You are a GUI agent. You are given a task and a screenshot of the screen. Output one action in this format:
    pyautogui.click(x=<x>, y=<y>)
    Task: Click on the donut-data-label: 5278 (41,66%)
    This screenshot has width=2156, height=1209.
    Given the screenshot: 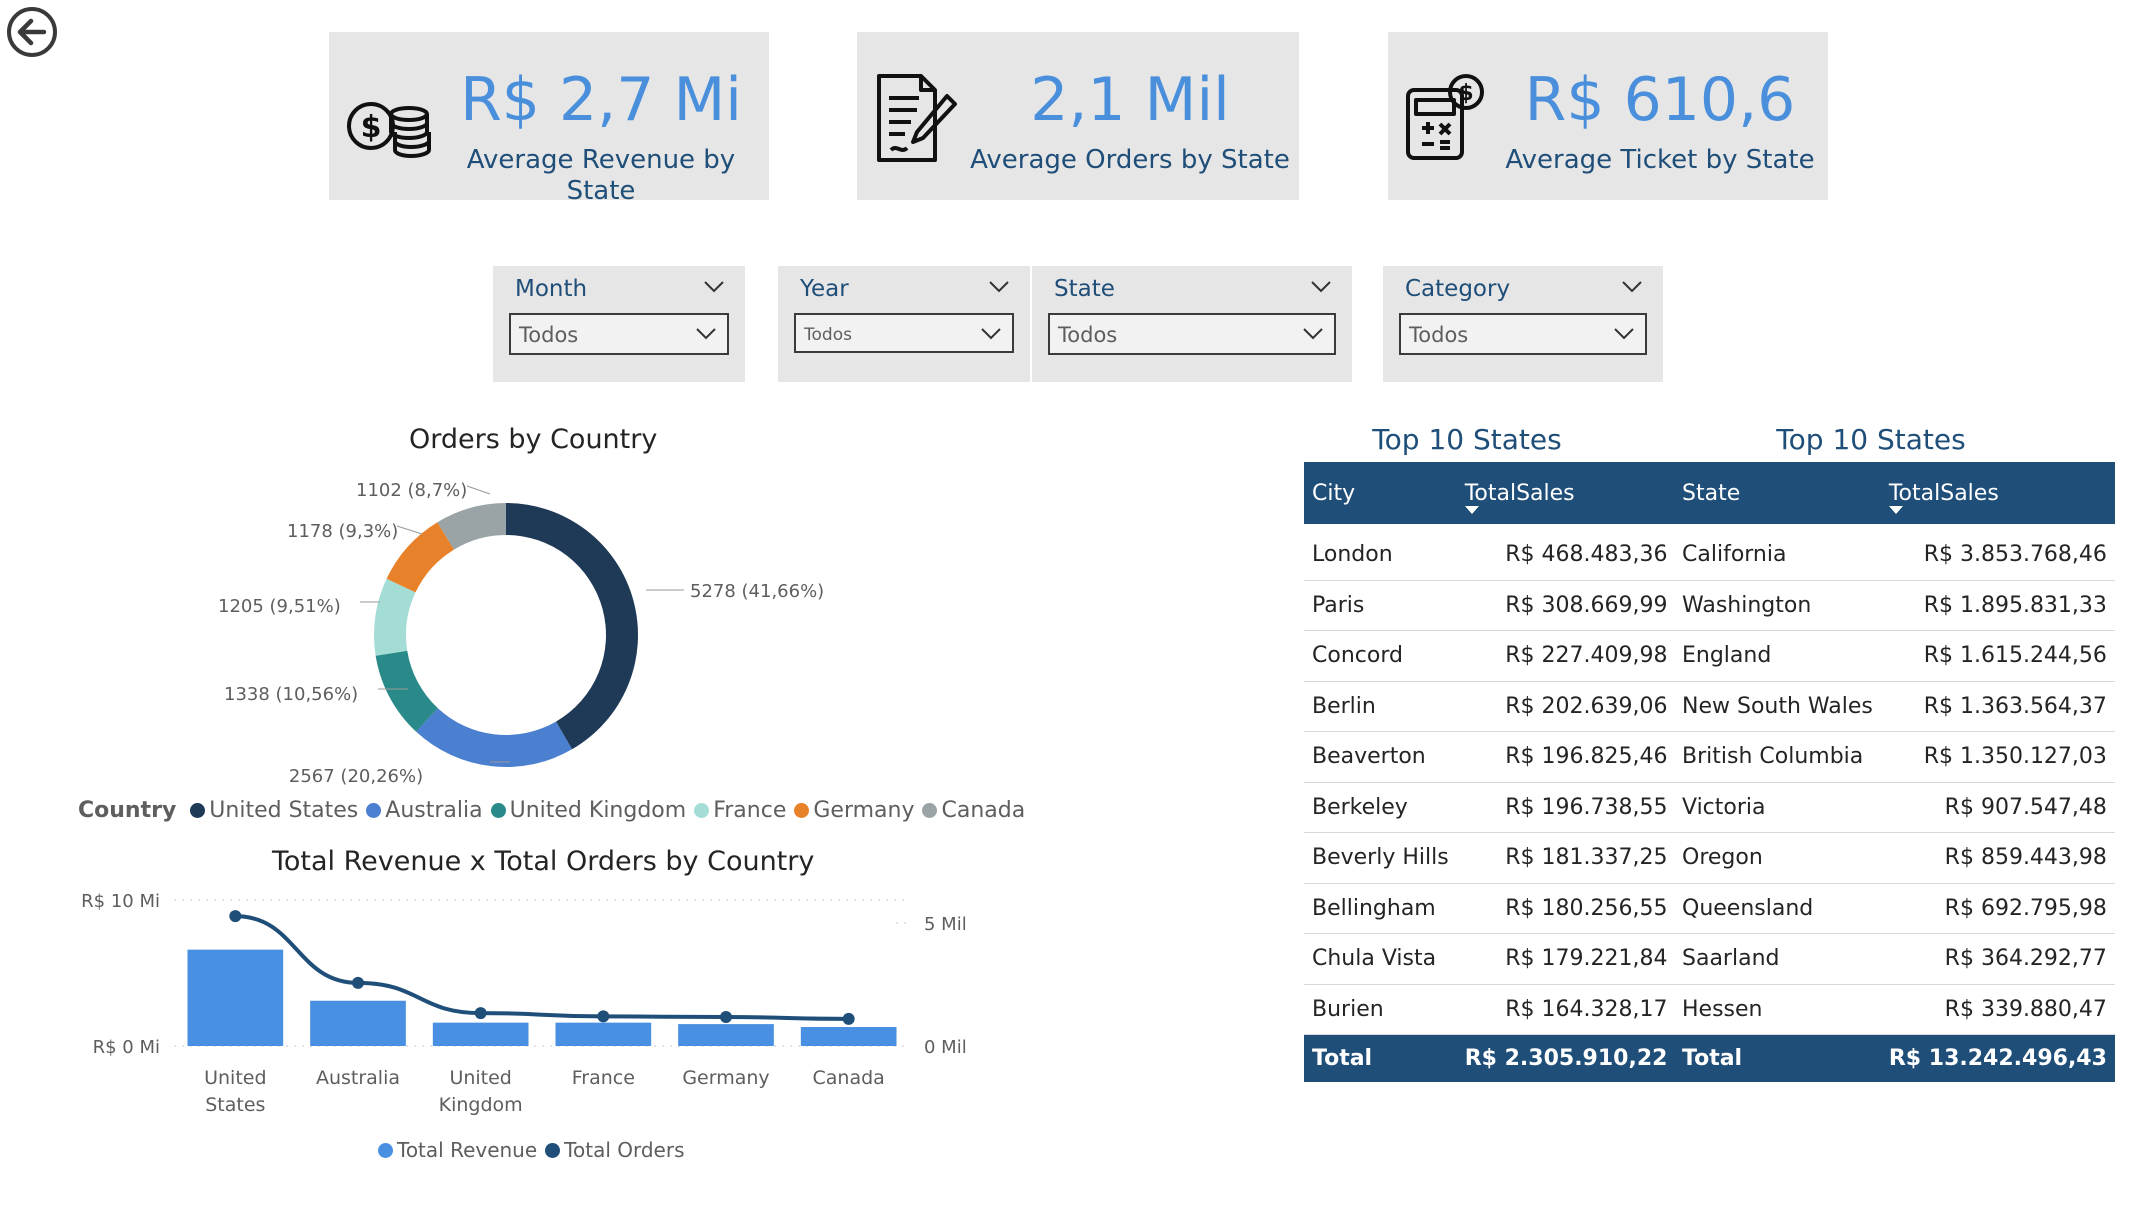 What is the action you would take?
    pyautogui.click(x=757, y=591)
    